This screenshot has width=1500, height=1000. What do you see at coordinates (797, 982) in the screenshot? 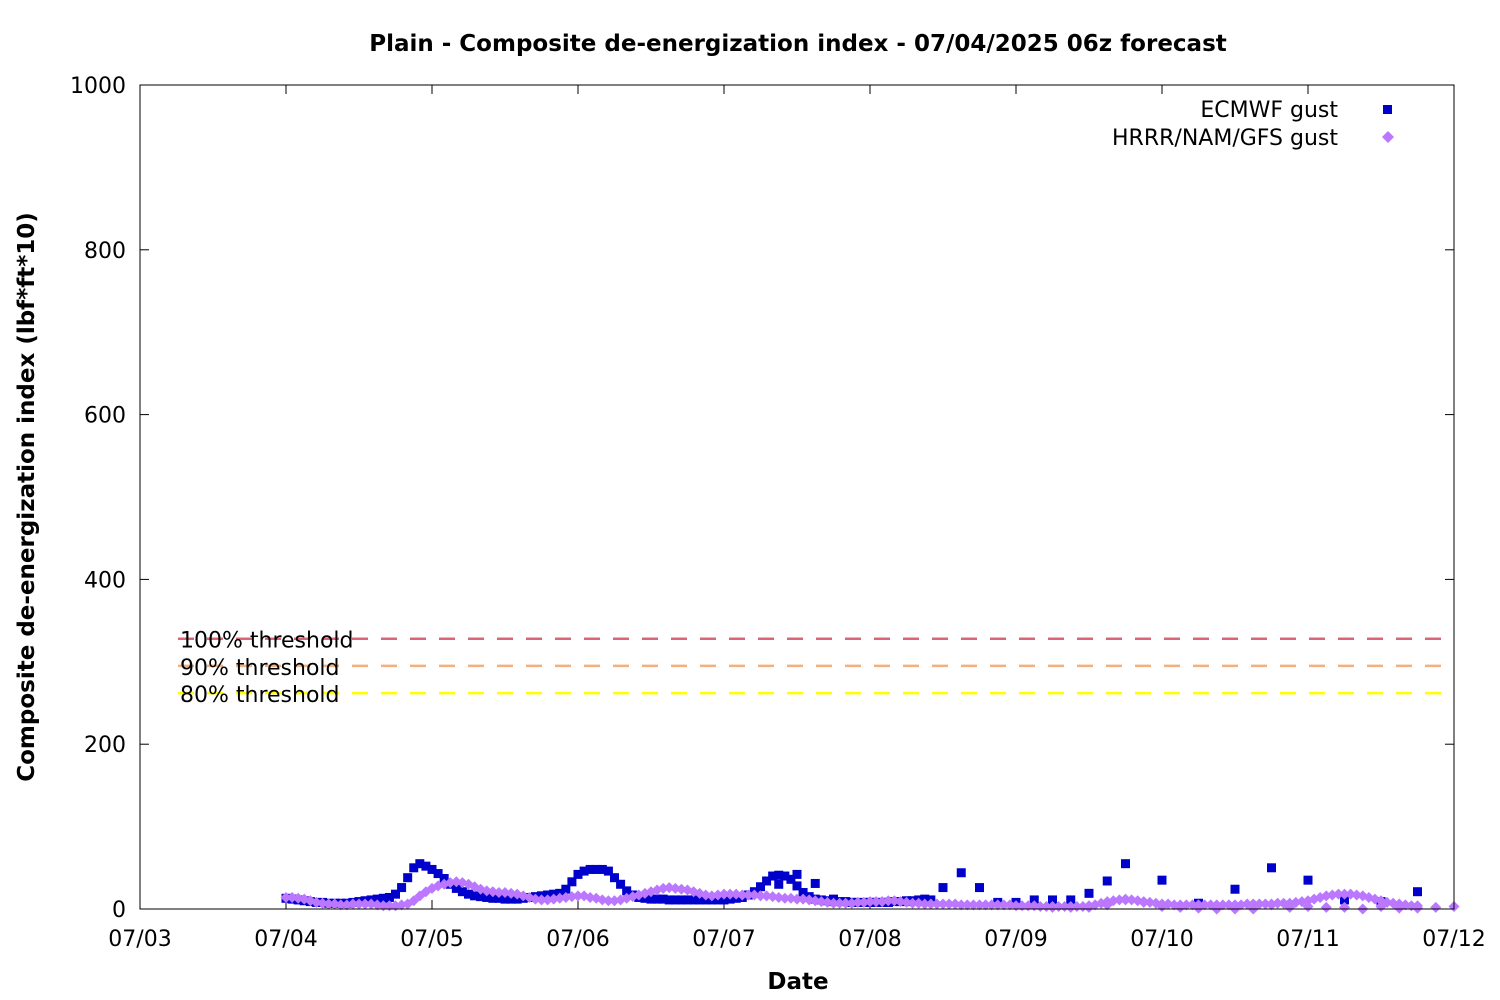
I see `x-axis-label: Date` at bounding box center [797, 982].